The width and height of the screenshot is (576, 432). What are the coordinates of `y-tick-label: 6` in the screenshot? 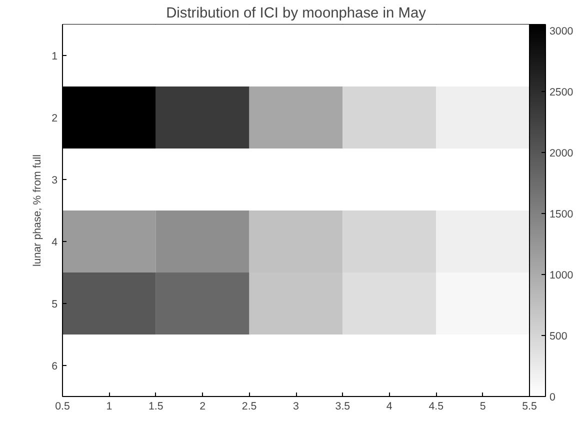 It's located at (55, 366).